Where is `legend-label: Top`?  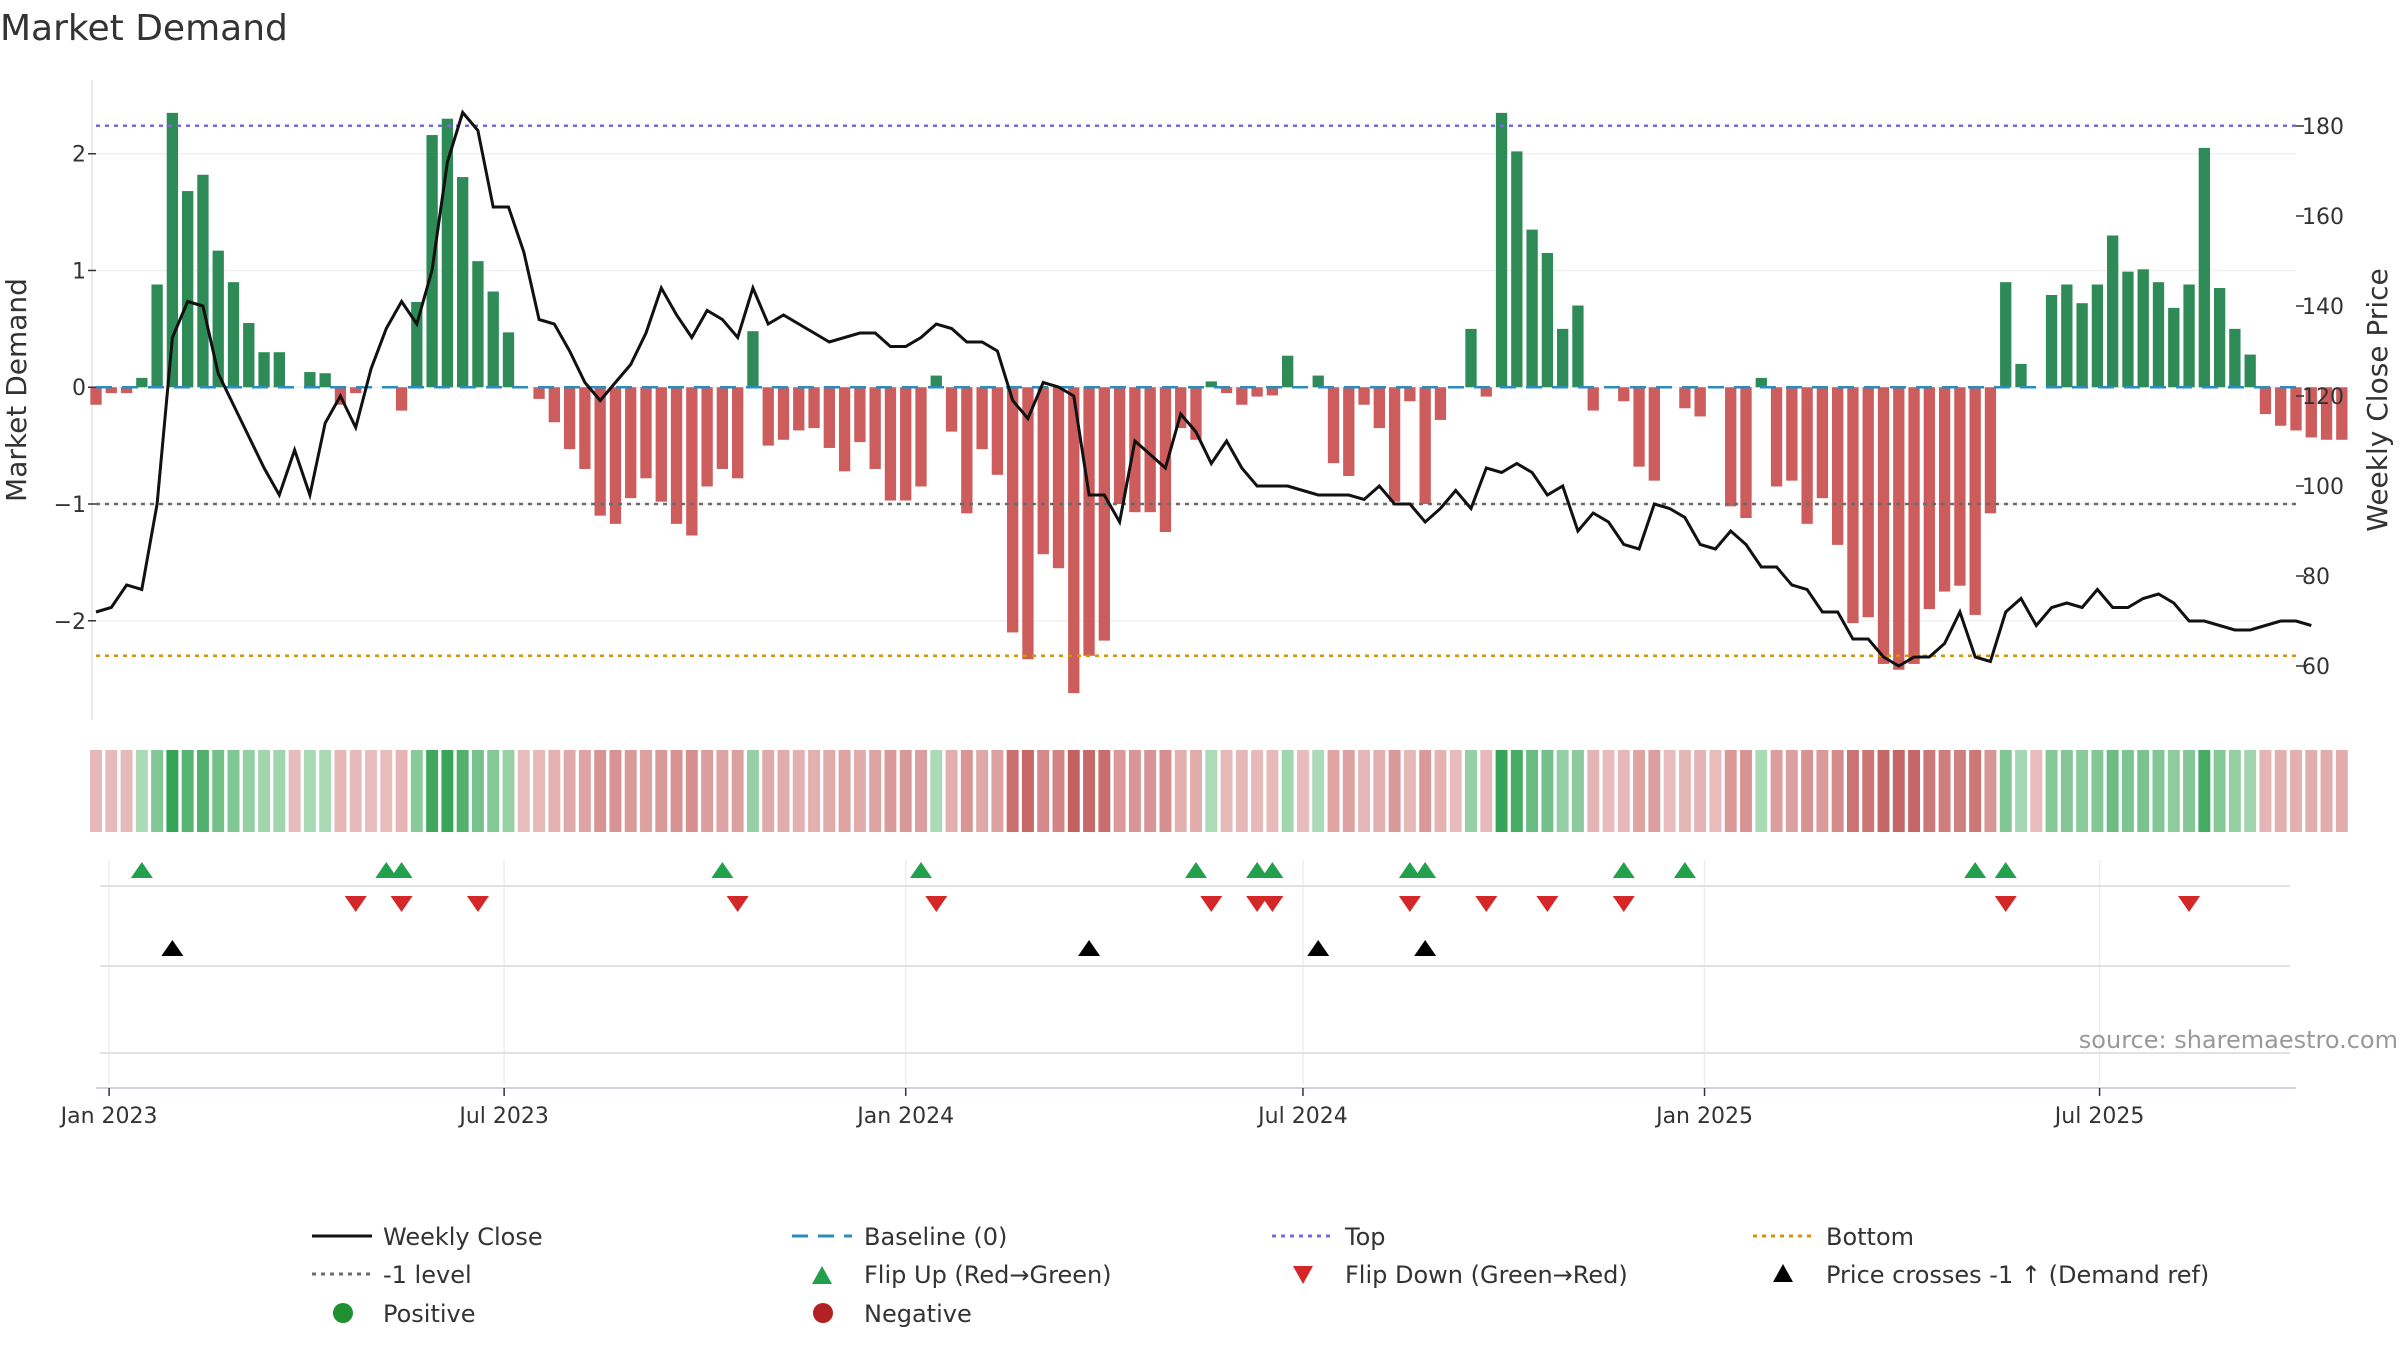 legend-label: Top is located at coordinates (1365, 1237).